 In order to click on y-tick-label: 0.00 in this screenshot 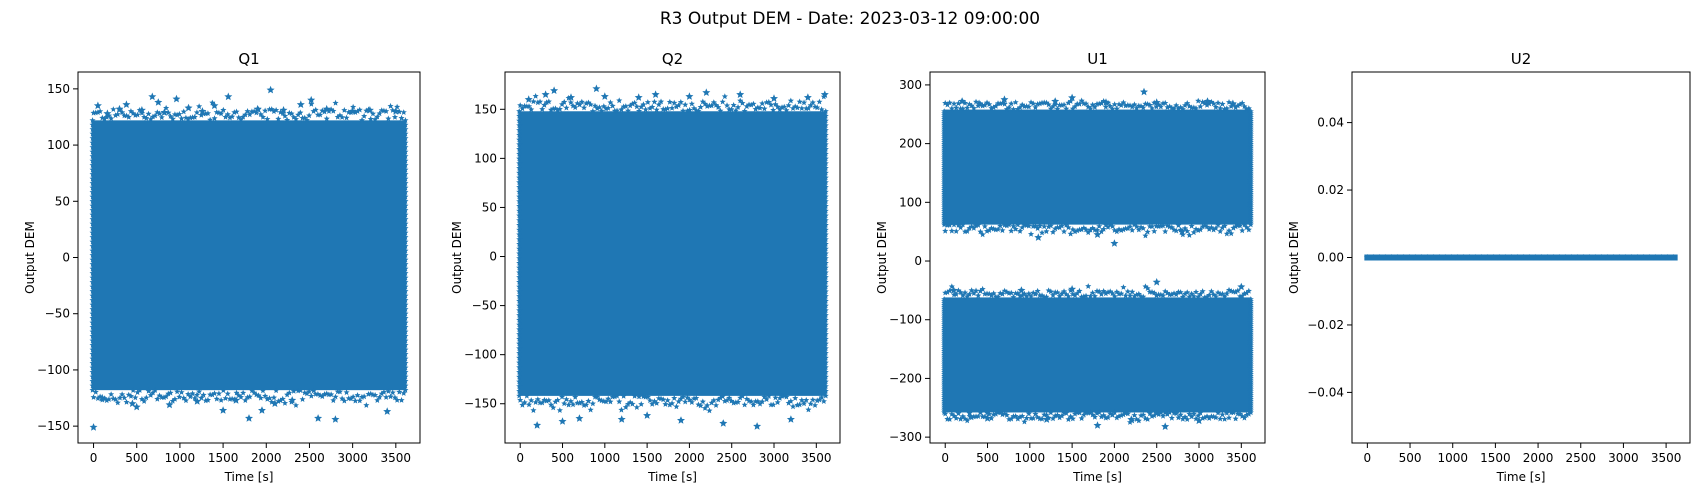, I will do `click(1330, 258)`.